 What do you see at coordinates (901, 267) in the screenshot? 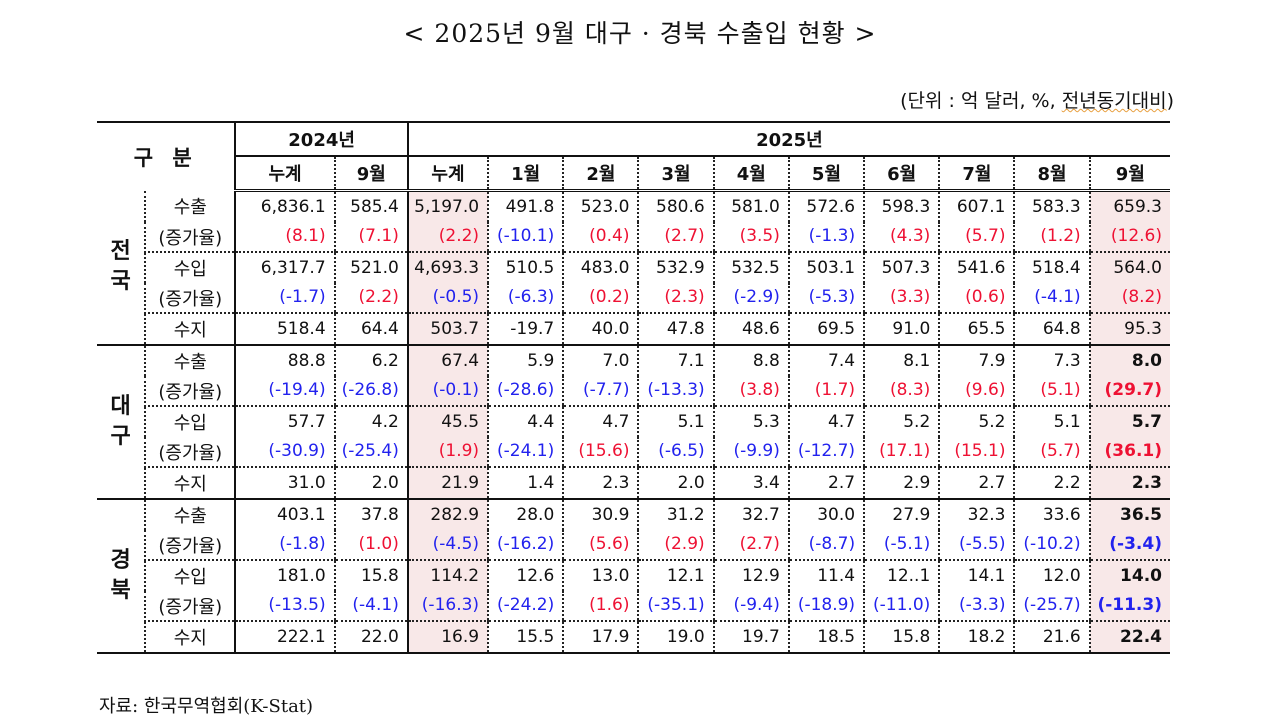
I see `import-cell: 507.3` at bounding box center [901, 267].